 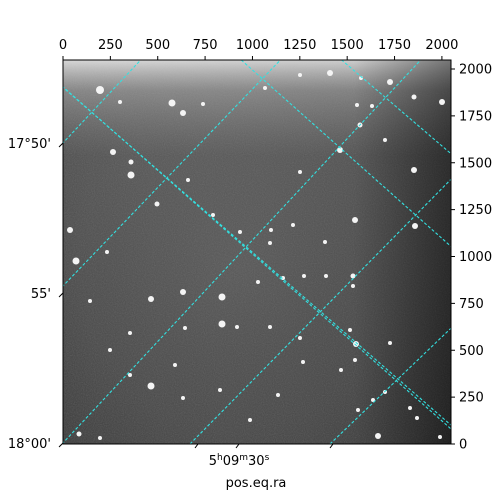 I want to click on right-tick-label: 500, so click(x=471, y=351).